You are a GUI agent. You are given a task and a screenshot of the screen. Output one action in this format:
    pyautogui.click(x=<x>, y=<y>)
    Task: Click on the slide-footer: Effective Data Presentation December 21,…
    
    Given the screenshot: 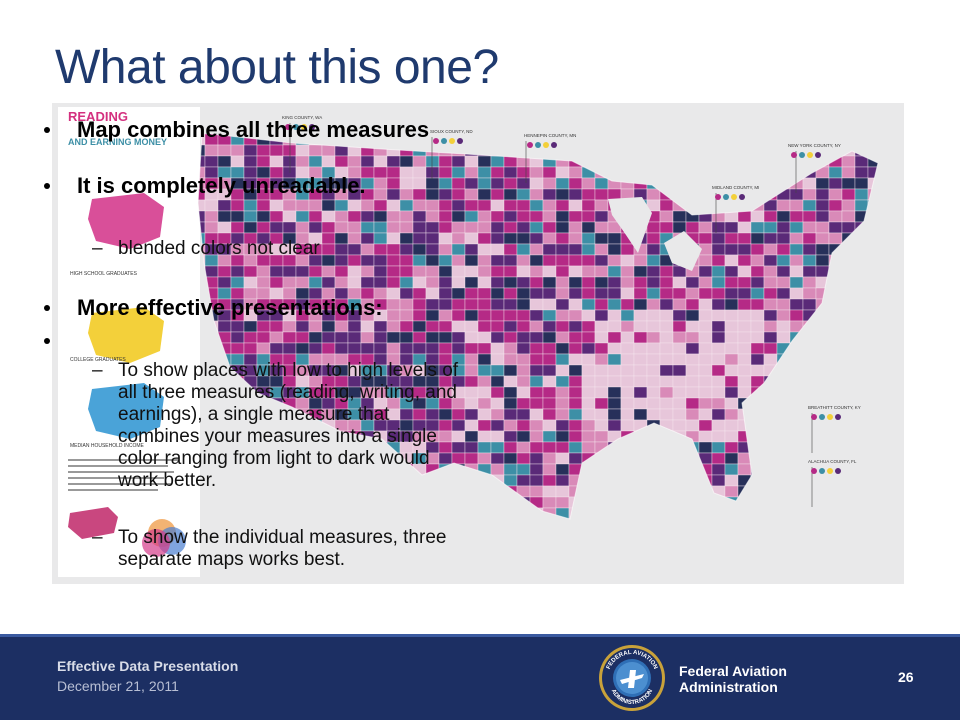 What is the action you would take?
    pyautogui.click(x=480, y=677)
    